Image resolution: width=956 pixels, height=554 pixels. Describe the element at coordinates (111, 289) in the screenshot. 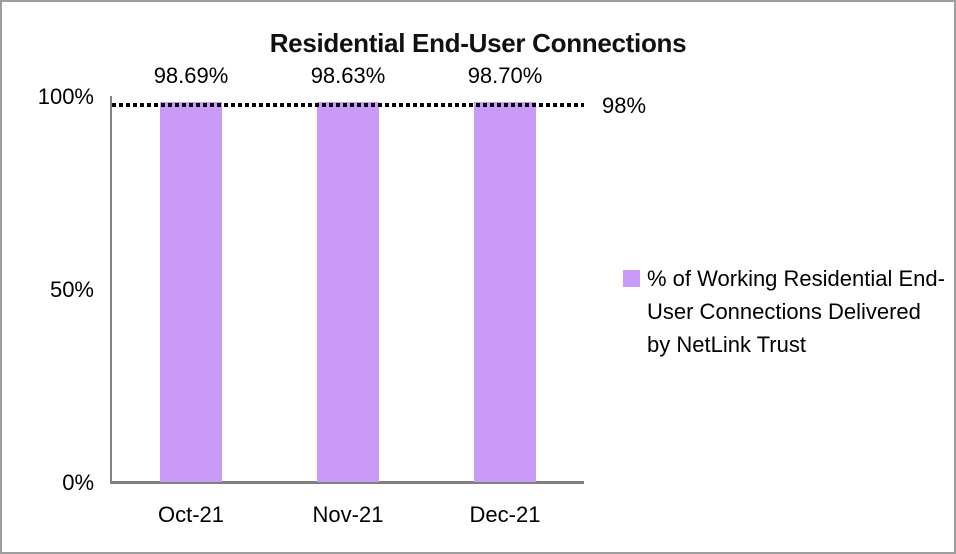

I see `y-axis-line` at that location.